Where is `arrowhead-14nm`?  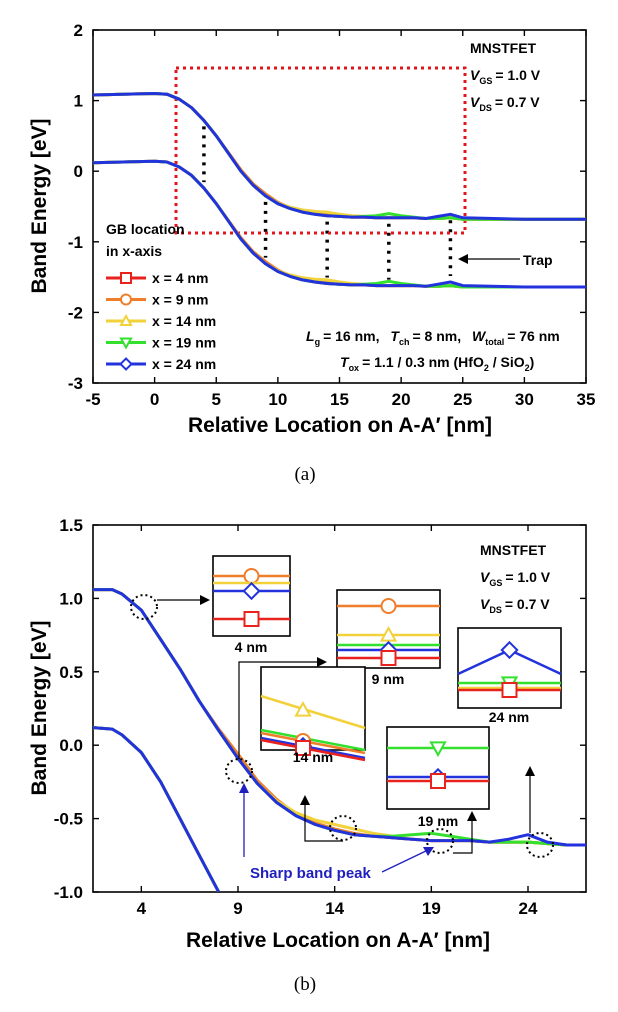
arrowhead-14nm is located at coordinates (305, 800).